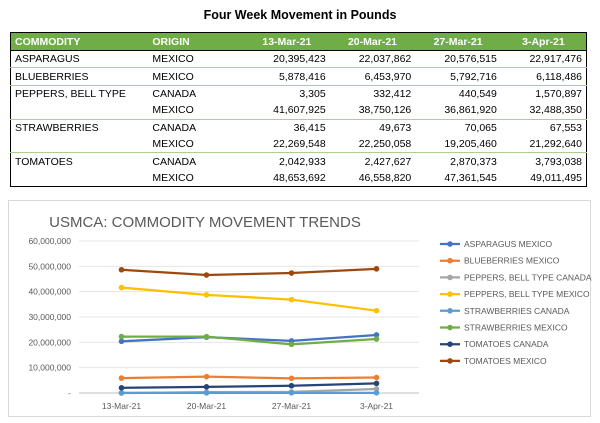  What do you see at coordinates (372, 93) in the screenshot?
I see `value-cell: 332,412` at bounding box center [372, 93].